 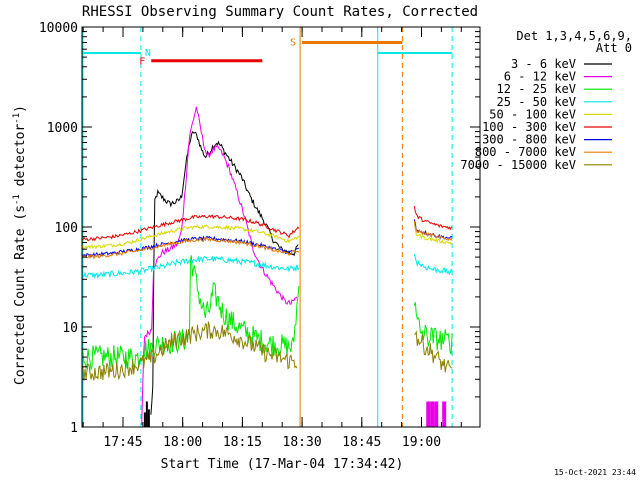 I want to click on y-label-main: Corrected Count Rate (s, so click(x=20, y=295).